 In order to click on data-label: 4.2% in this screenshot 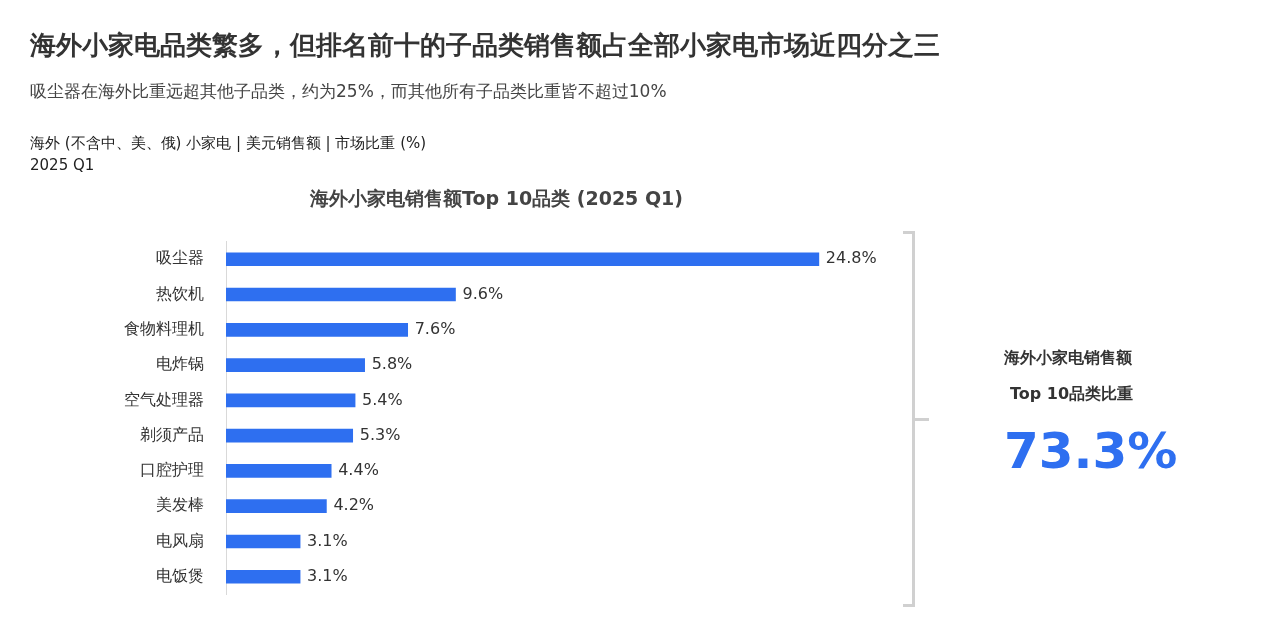, I will do `click(354, 505)`.